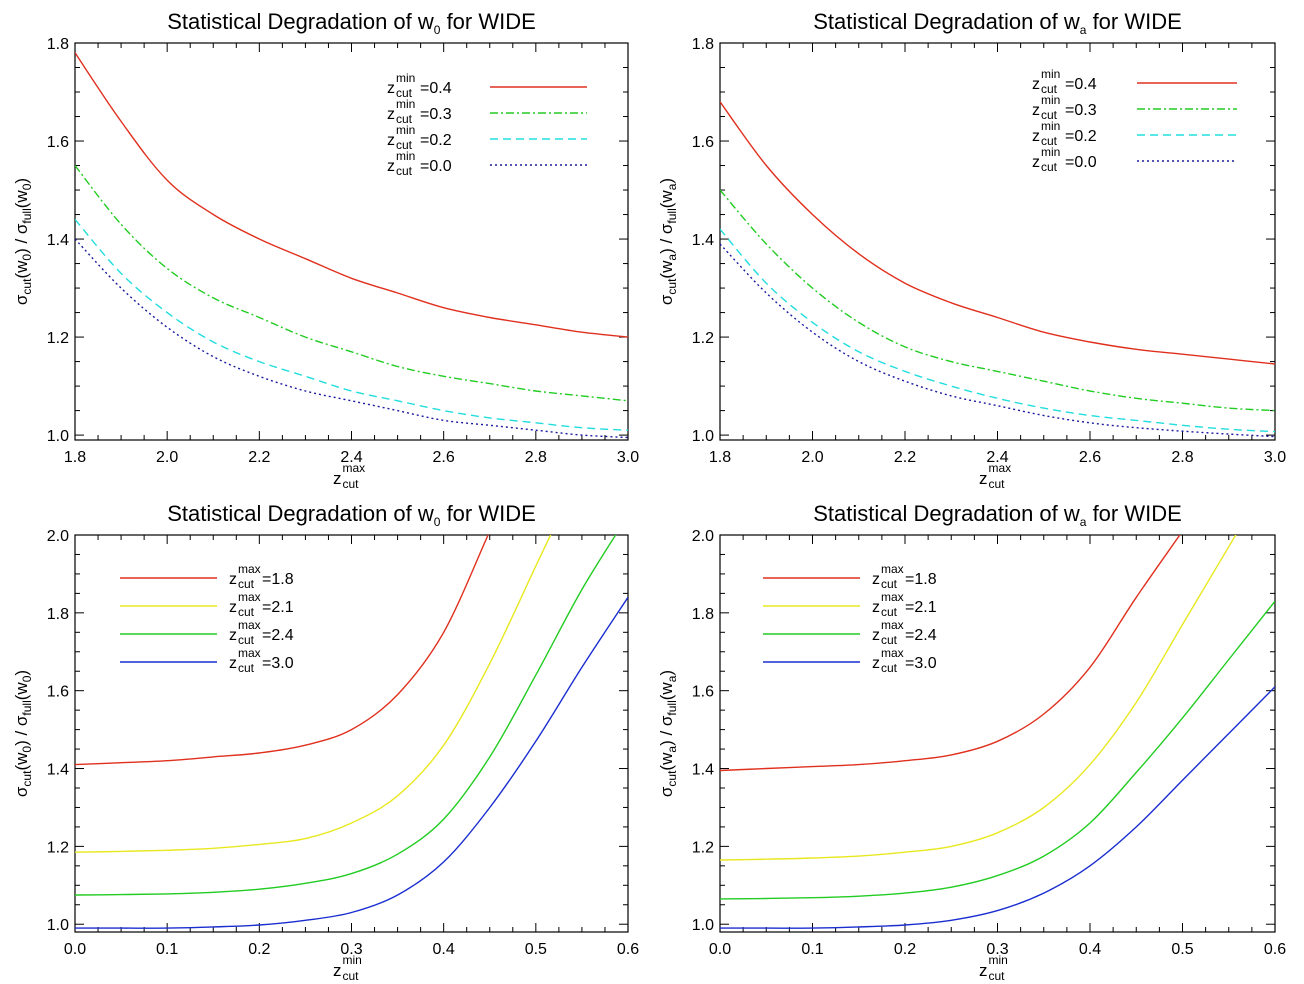  What do you see at coordinates (23, 241) in the screenshot?
I see `y-axis-label: σcut(w0) / σfull(w0)` at bounding box center [23, 241].